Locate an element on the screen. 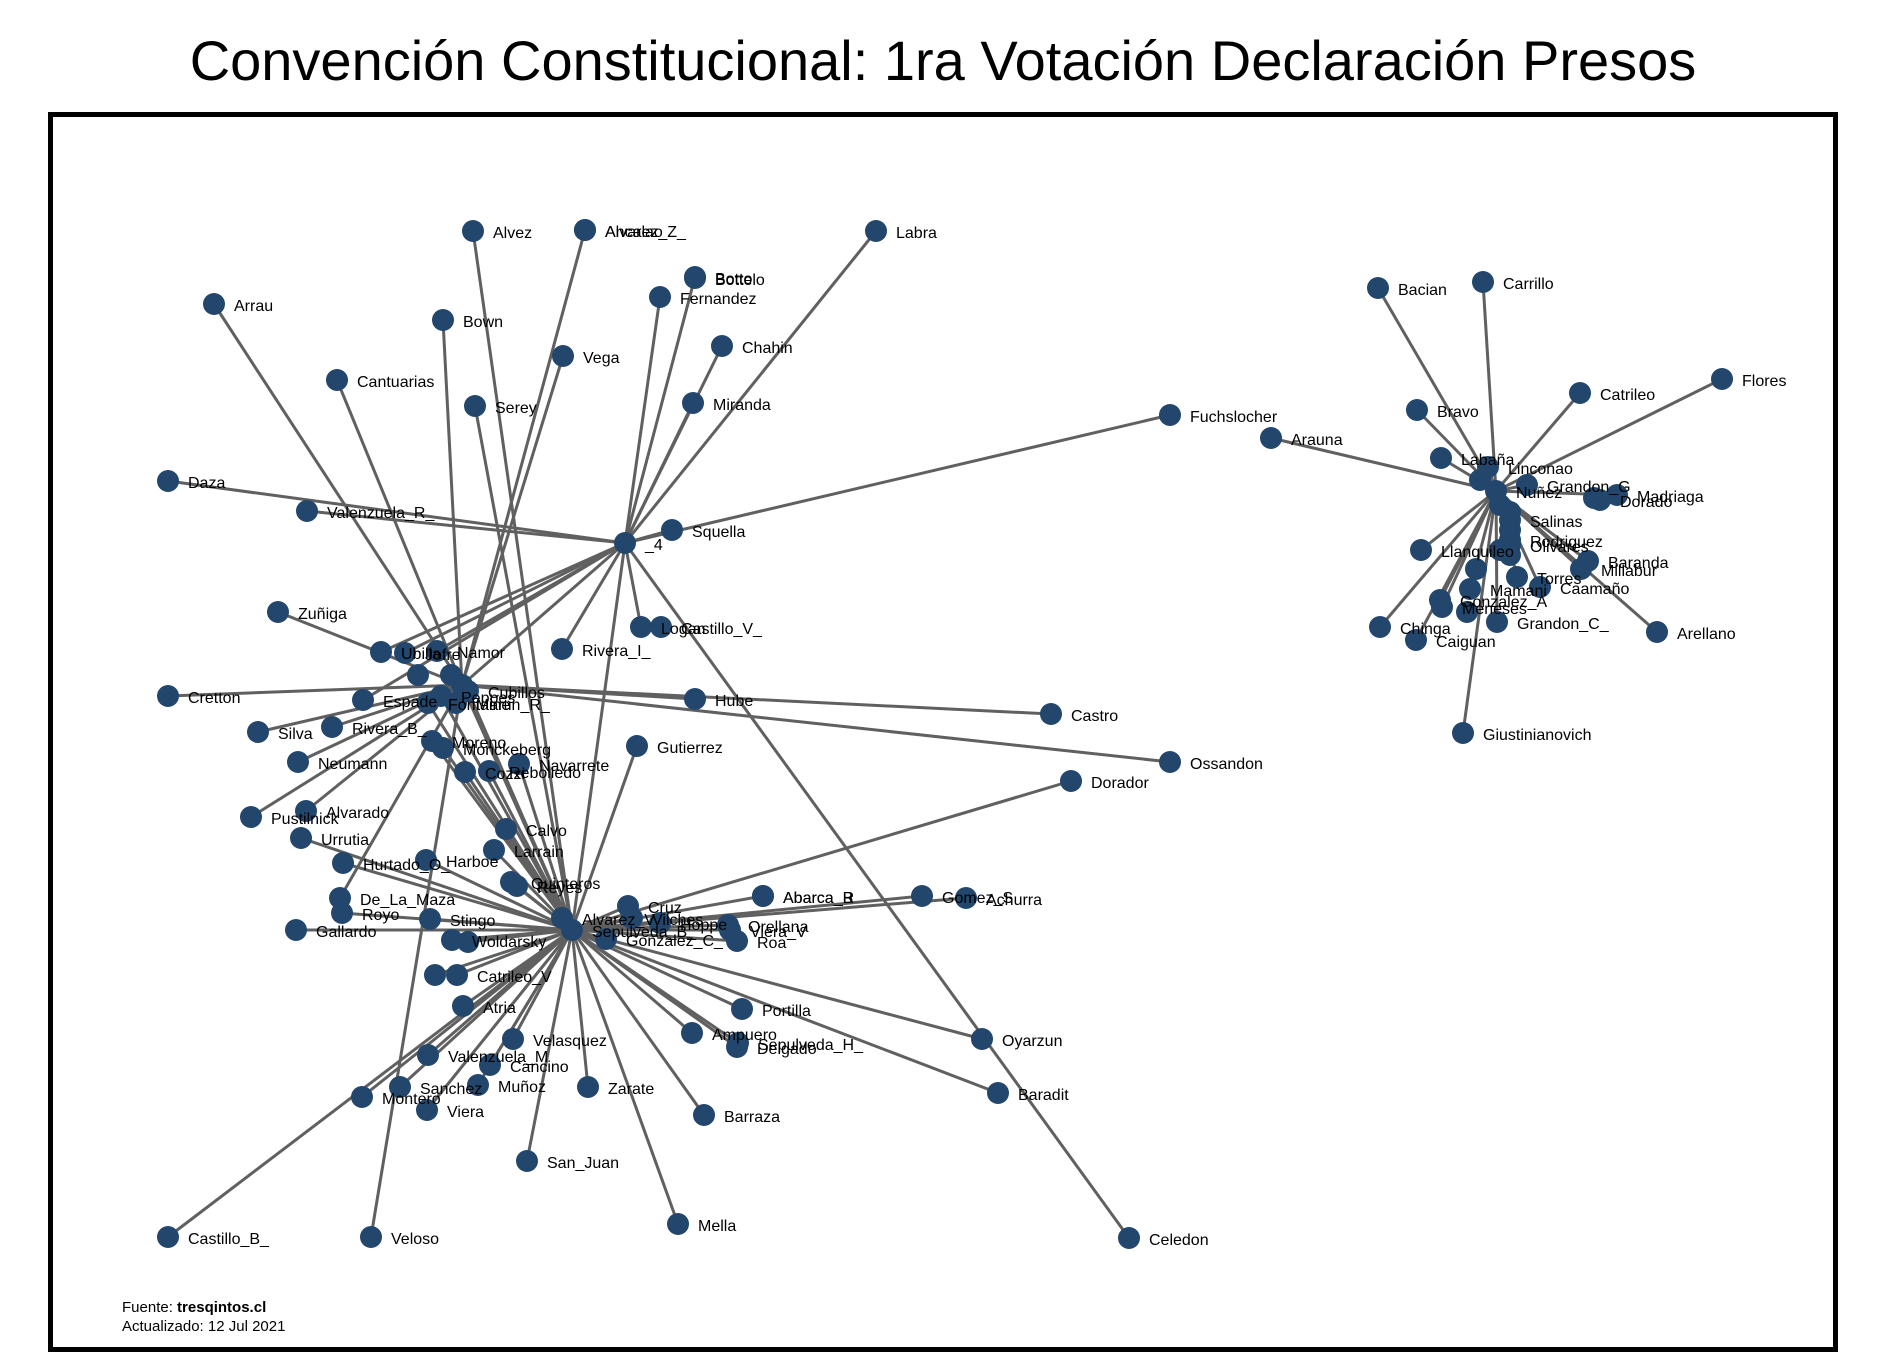  node-Squella is located at coordinates (672, 530).